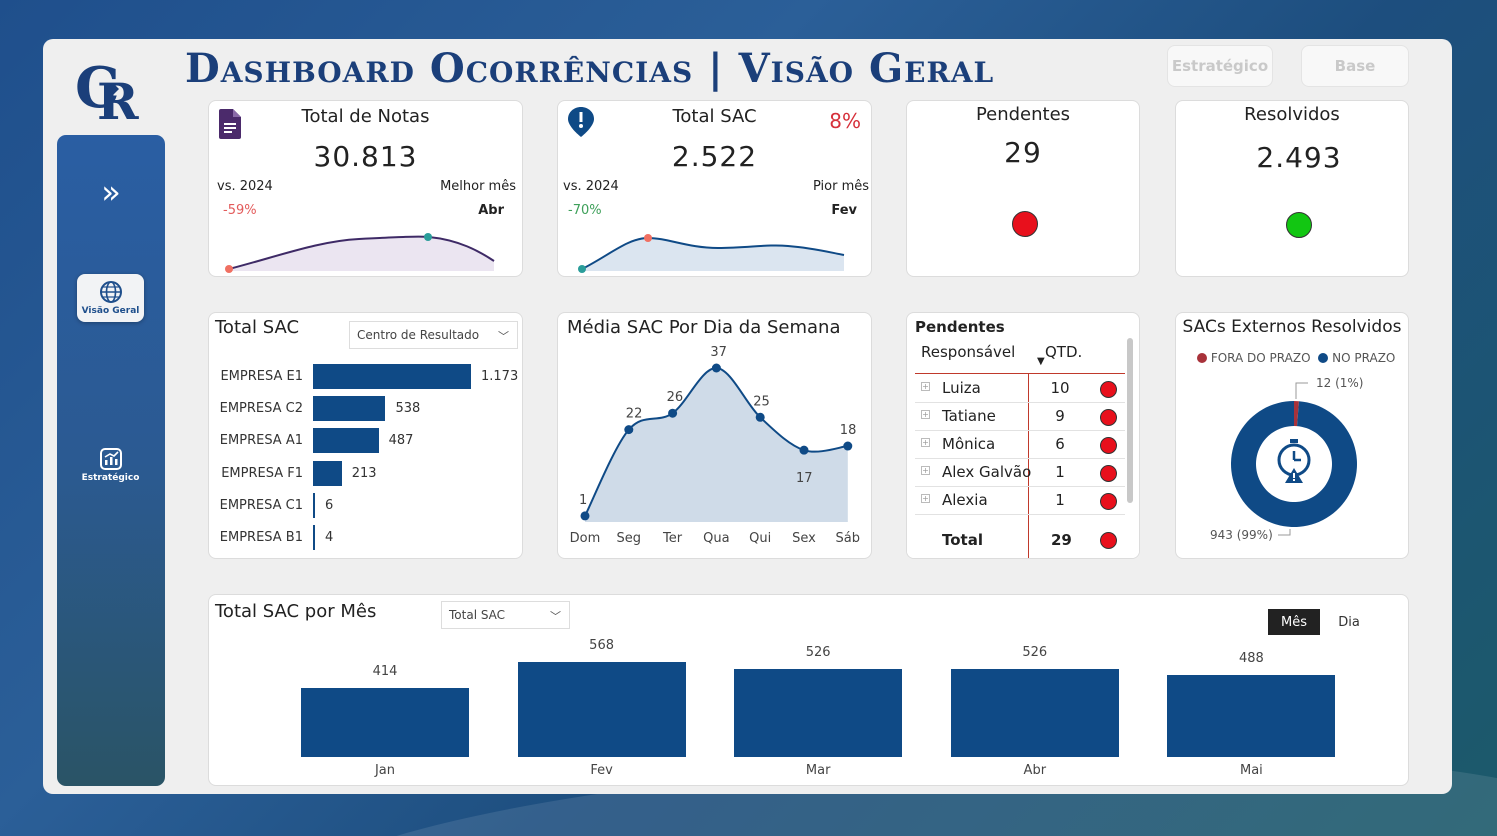  I want to click on expand-chevron-icon: », so click(111, 192).